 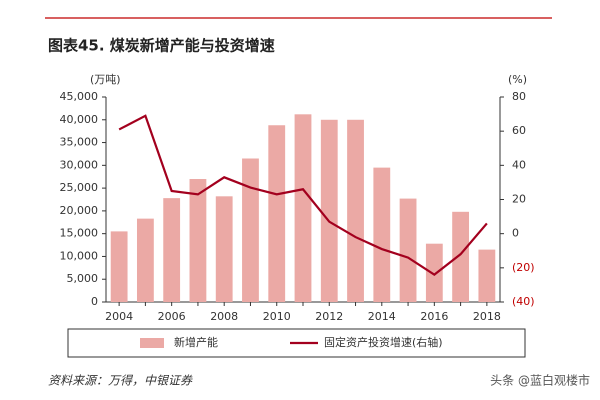 What do you see at coordinates (224, 316) in the screenshot?
I see `x-tick-label: 2008` at bounding box center [224, 316].